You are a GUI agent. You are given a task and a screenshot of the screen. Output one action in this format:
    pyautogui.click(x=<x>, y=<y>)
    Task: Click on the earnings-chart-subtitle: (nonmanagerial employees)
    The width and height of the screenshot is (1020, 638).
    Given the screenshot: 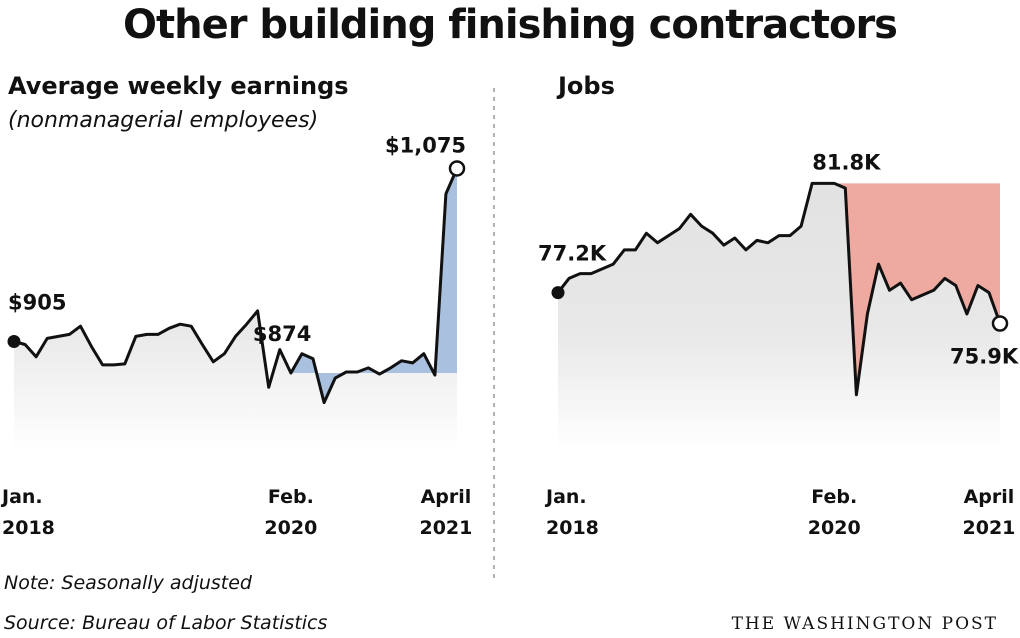 What is the action you would take?
    pyautogui.click(x=163, y=120)
    